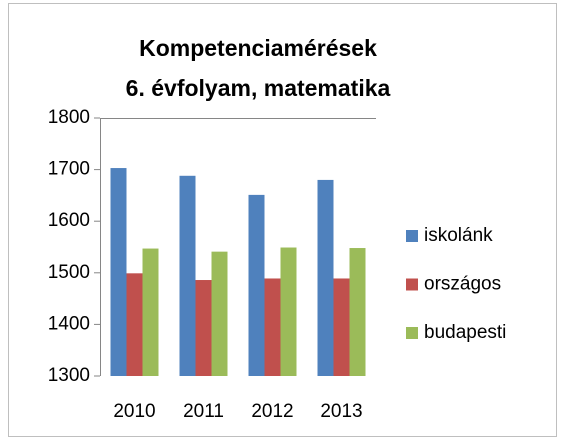  Describe the element at coordinates (458, 235) in the screenshot. I see `legend-label: iskolánk` at that location.